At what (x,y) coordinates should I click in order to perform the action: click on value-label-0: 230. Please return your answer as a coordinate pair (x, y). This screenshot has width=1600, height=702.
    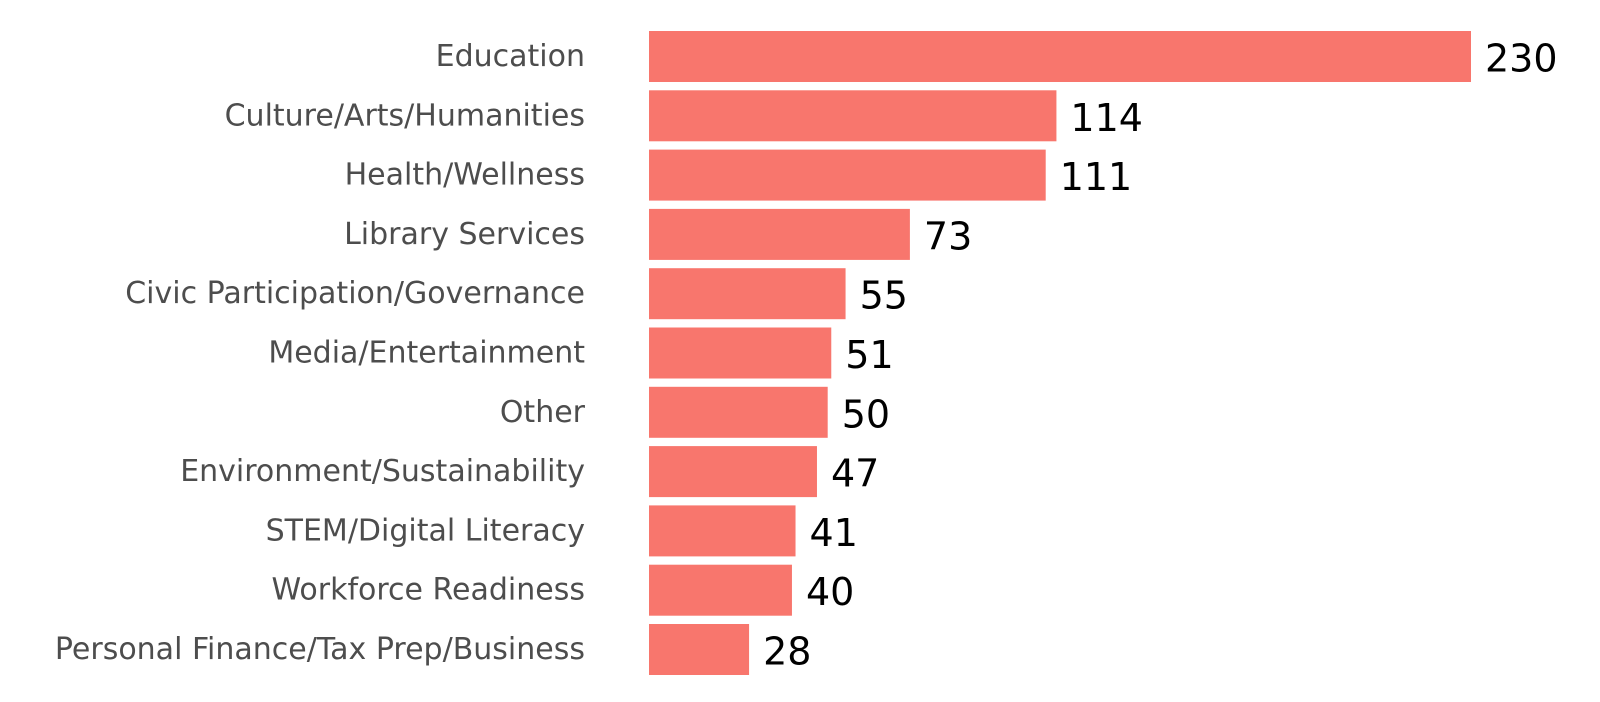
    Looking at the image, I should click on (1521, 59).